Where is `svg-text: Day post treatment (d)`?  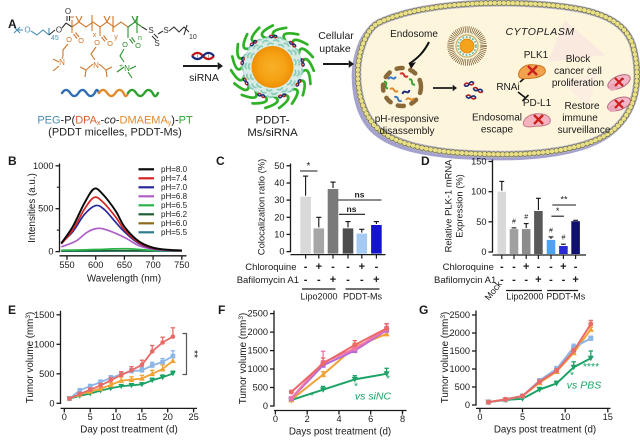
svg-text: Day post treatment (d) is located at coordinates (128, 430).